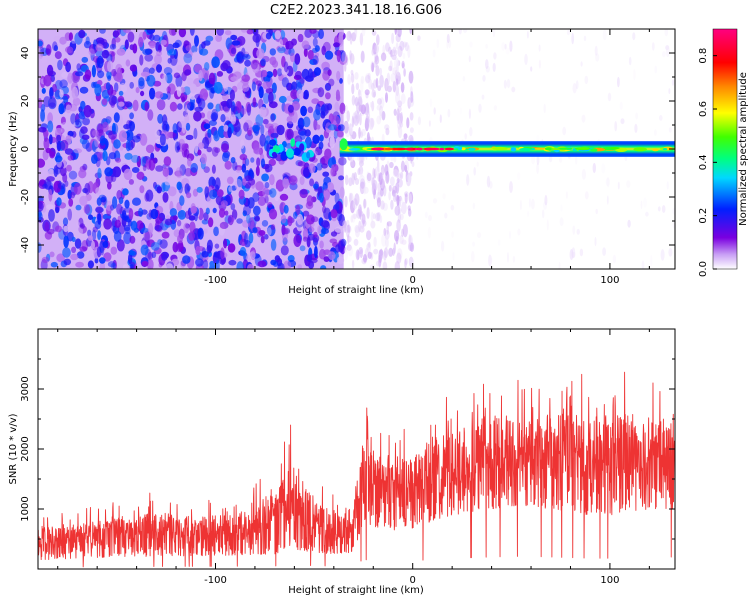 The image size is (750, 604). I want to click on snr-xtick-label: 100, so click(609, 580).